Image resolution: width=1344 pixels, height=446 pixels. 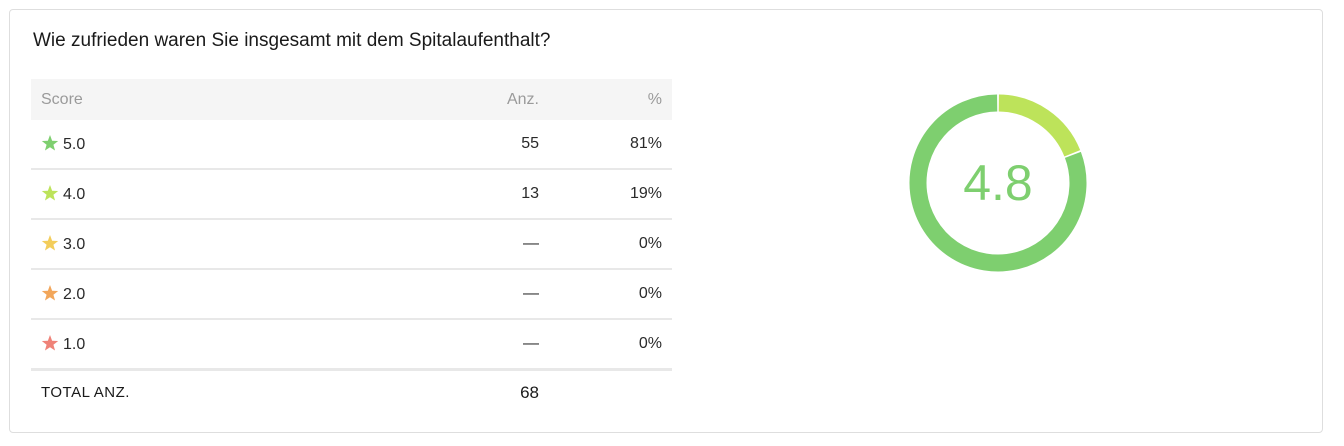 I want to click on donut-slice-4.0, so click(x=1039, y=125).